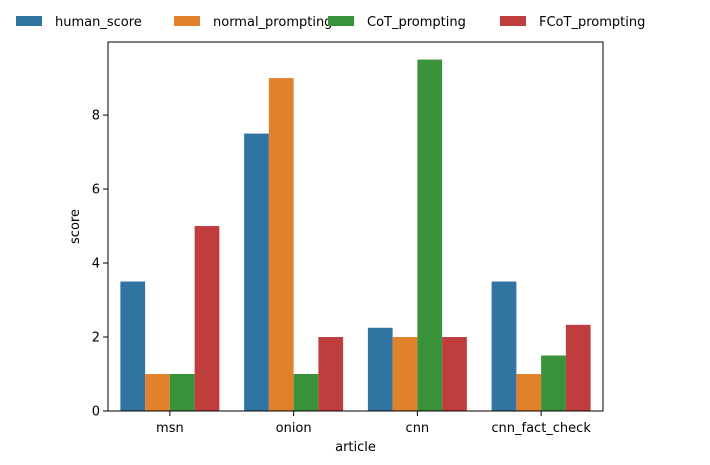  Describe the element at coordinates (98, 22) in the screenshot. I see `legend-label-human_score: human_score` at that location.